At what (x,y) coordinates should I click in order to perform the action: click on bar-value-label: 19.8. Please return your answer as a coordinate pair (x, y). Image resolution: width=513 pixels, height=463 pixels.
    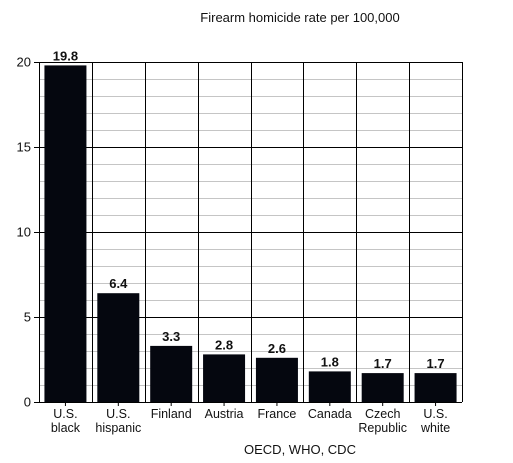
    Looking at the image, I should click on (65, 55).